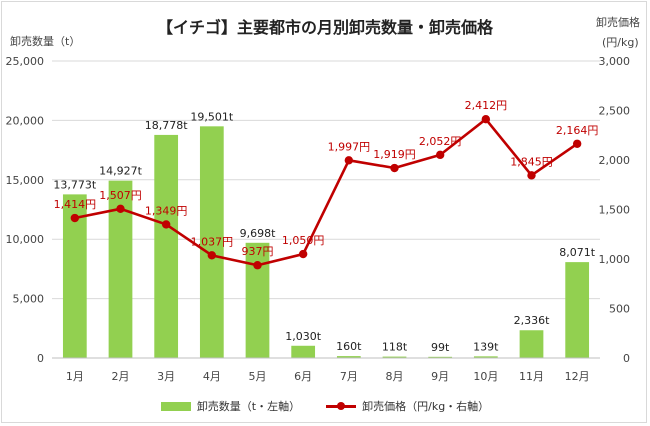 The height and width of the screenshot is (426, 650). I want to click on bar-data-label: 2,336t, so click(532, 320).